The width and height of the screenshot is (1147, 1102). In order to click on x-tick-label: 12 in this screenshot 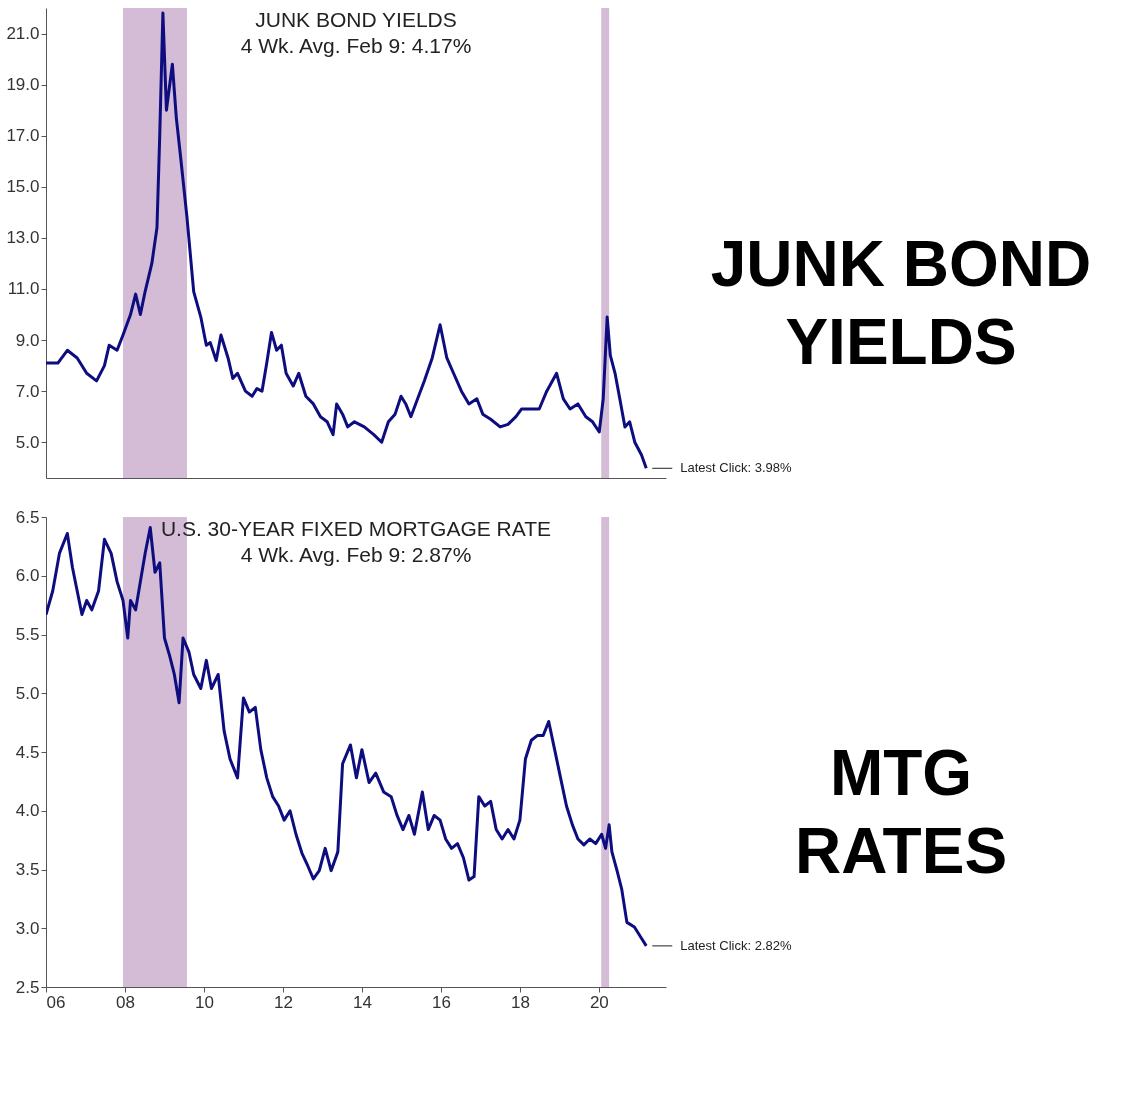, I will do `click(283, 1002)`.